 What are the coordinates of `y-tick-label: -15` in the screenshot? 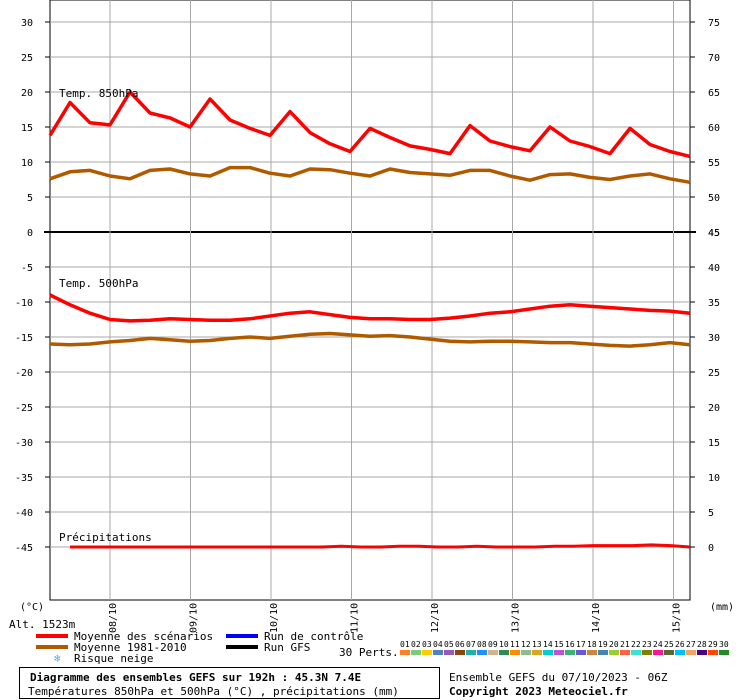 It's located at (24, 338).